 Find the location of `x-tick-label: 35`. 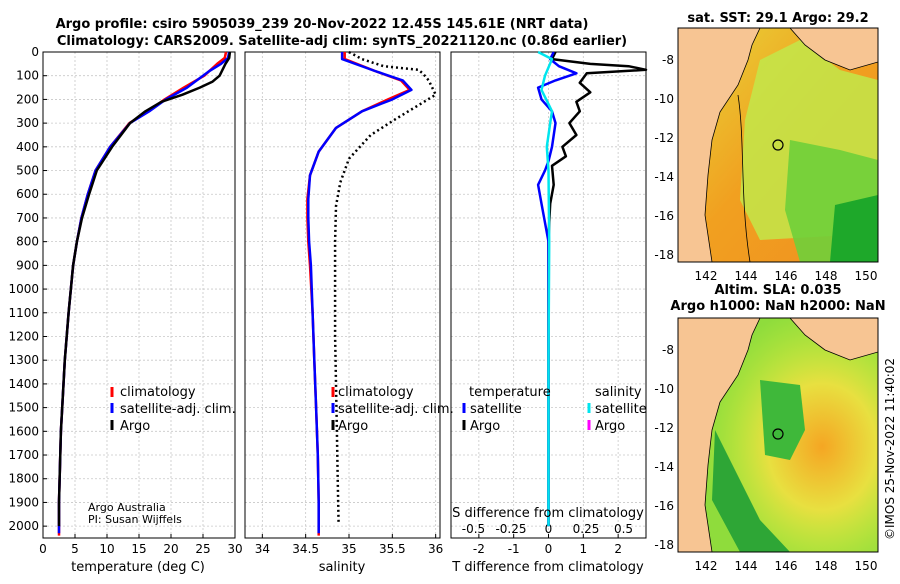

x-tick-label: 35 is located at coordinates (348, 549).